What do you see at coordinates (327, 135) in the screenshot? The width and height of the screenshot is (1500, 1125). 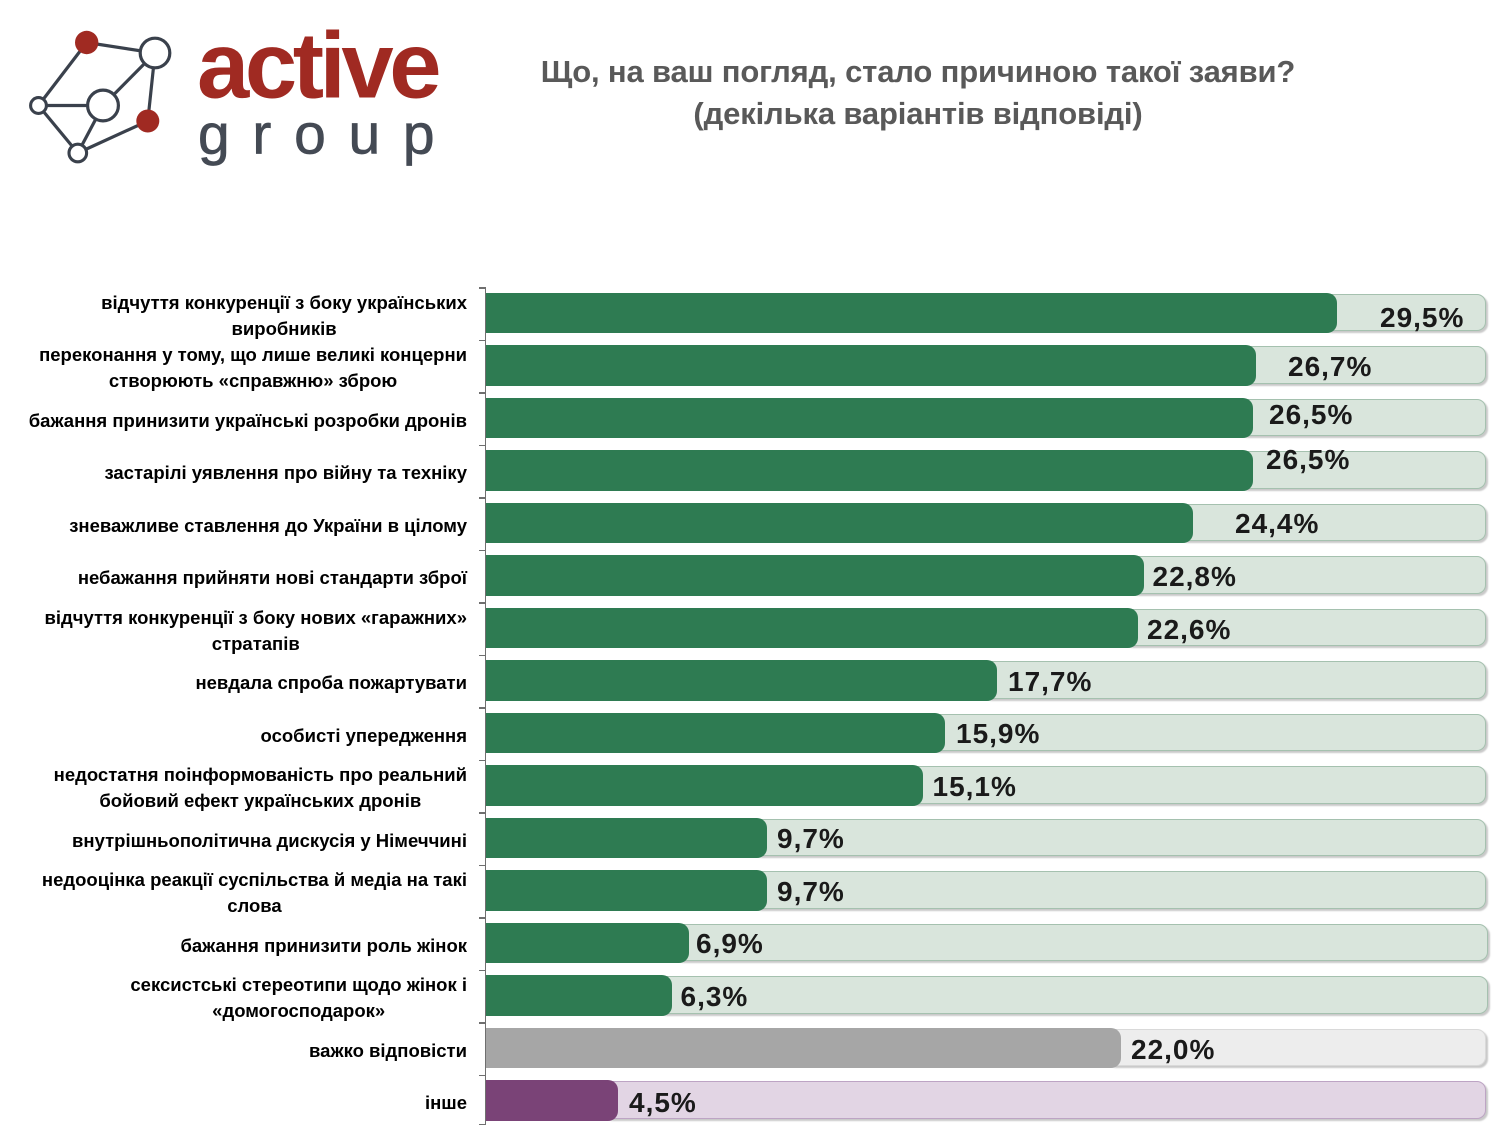 I see `svg-text: group` at bounding box center [327, 135].